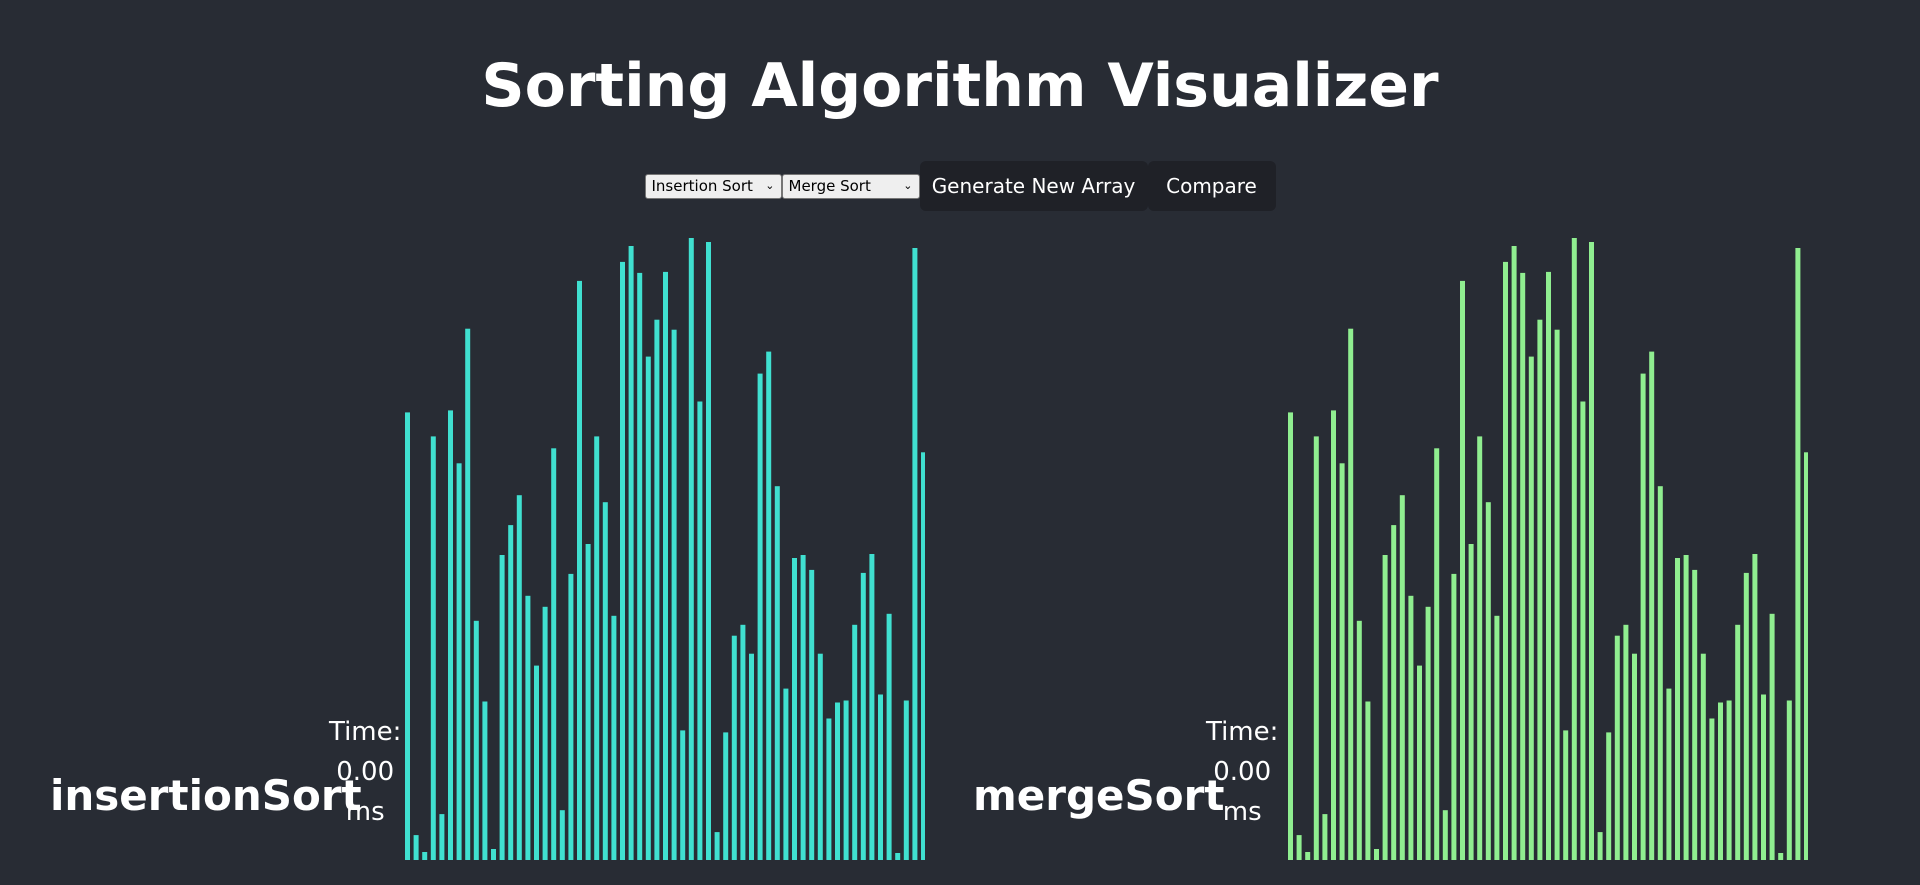  Describe the element at coordinates (1099, 795) in the screenshot. I see `algorithm-name-right: mergeSort` at that location.